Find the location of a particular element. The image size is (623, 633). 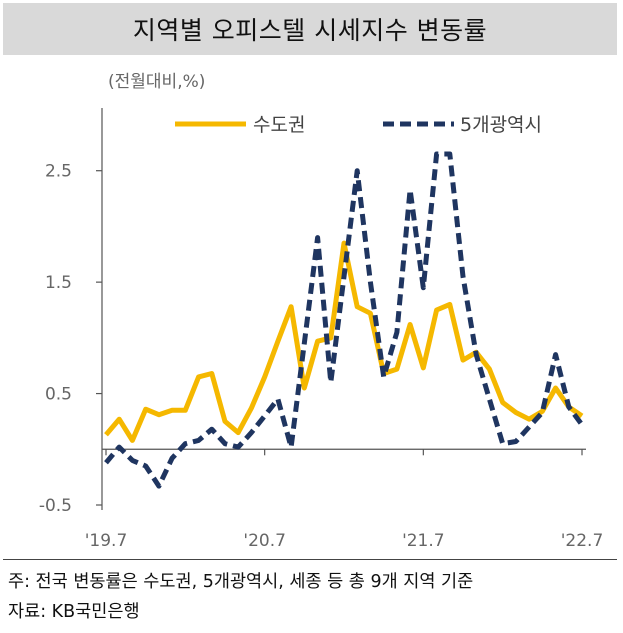

x-tick-label: '22.7 is located at coordinates (582, 541).